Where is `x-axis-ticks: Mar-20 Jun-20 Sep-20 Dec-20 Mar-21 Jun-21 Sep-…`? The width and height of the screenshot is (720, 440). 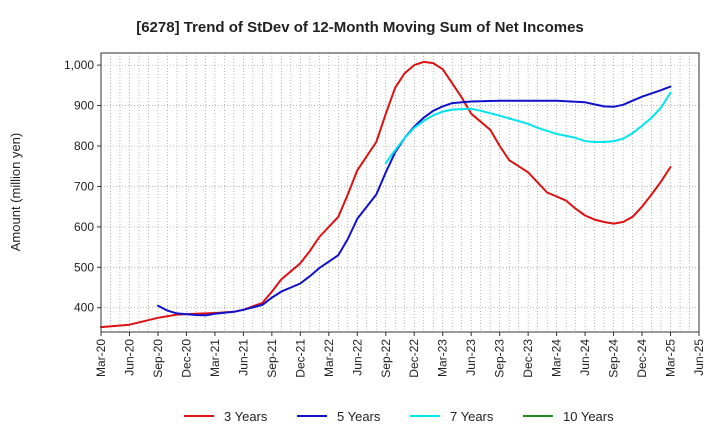 x-axis-ticks: Mar-20 Jun-20 Sep-20 Dec-20 Mar-21 Jun-21 Sep-… is located at coordinates (400, 355).